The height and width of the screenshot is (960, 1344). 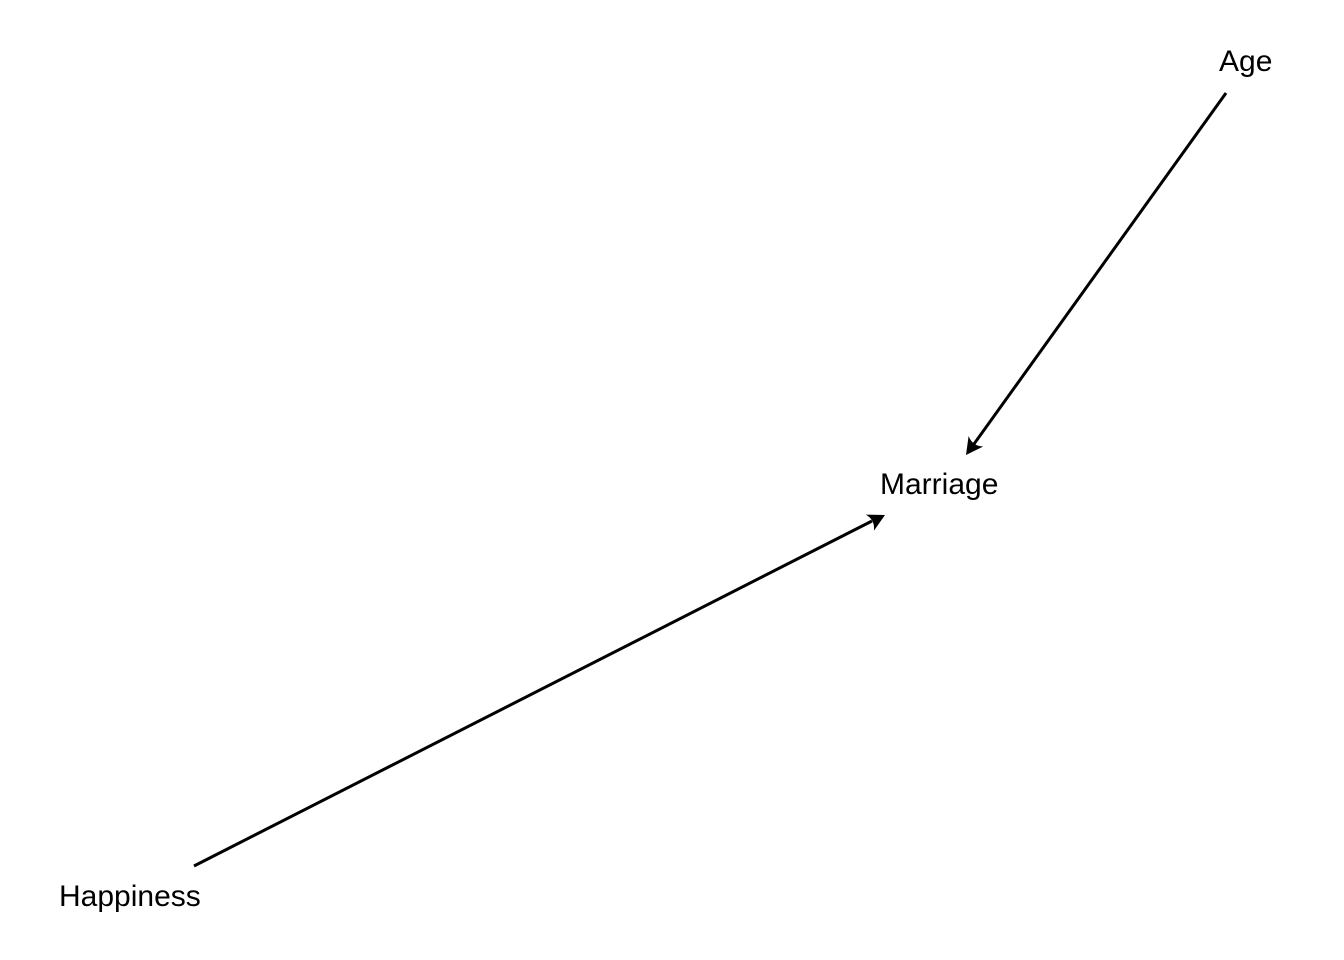 I want to click on edge-age-to-marriage, so click(x=1097, y=273).